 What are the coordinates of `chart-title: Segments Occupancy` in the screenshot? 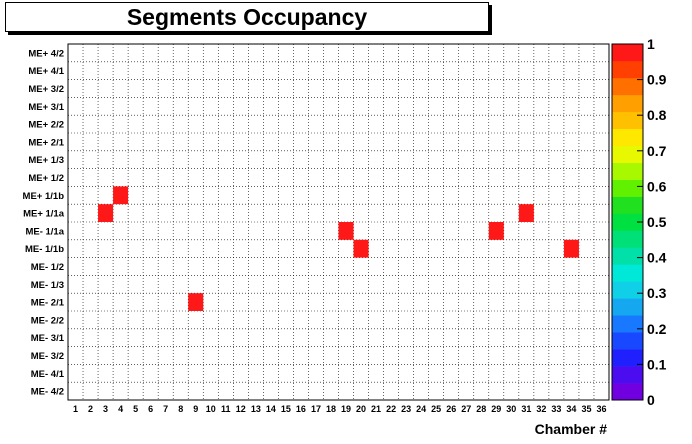 It's located at (247, 16).